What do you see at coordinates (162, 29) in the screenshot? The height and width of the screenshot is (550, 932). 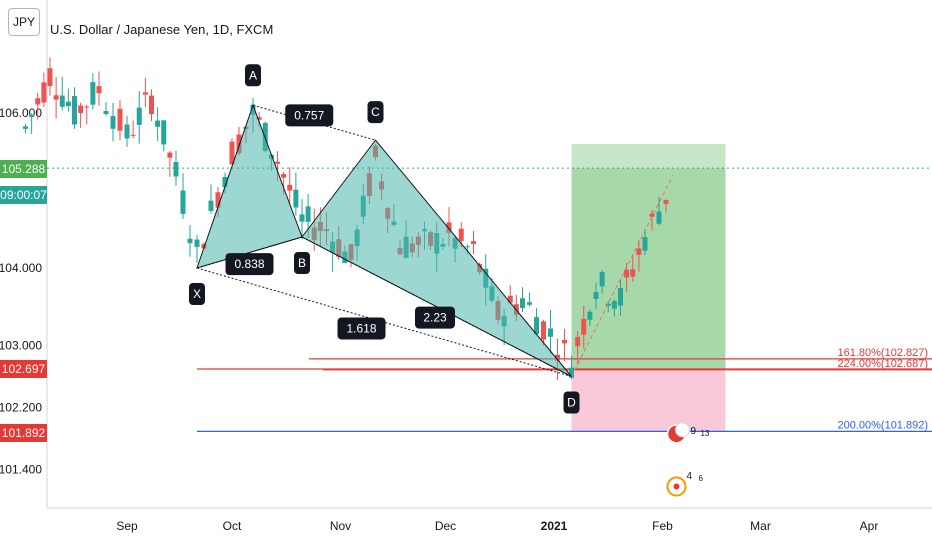 I see `chart-title: U.S. Dollar / Japanese Yen, 1D, FXCM` at bounding box center [162, 29].